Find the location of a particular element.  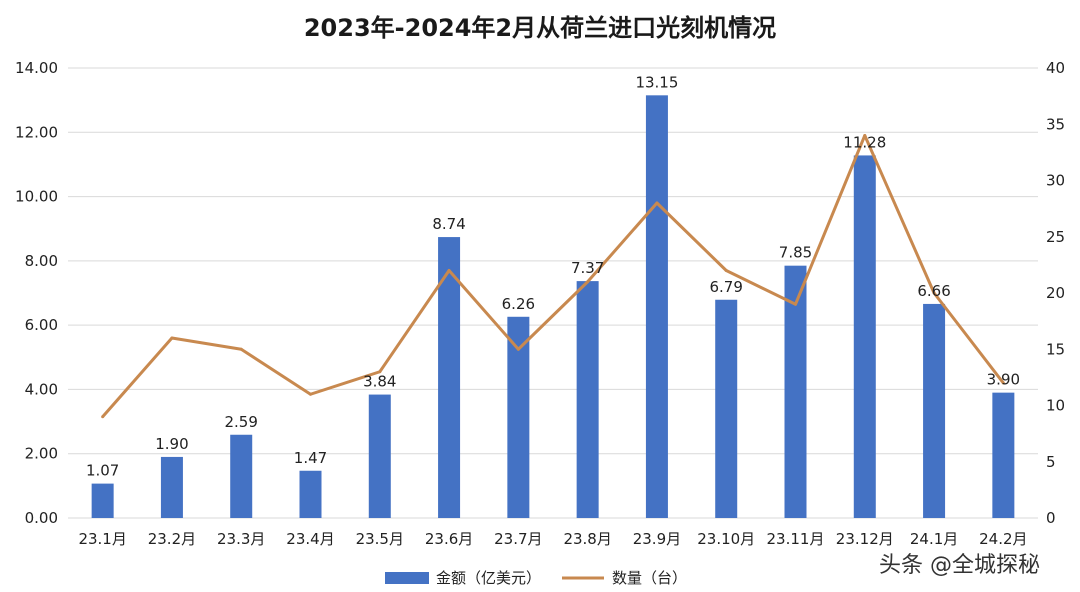

category-label: 23.1月 is located at coordinates (102, 539).